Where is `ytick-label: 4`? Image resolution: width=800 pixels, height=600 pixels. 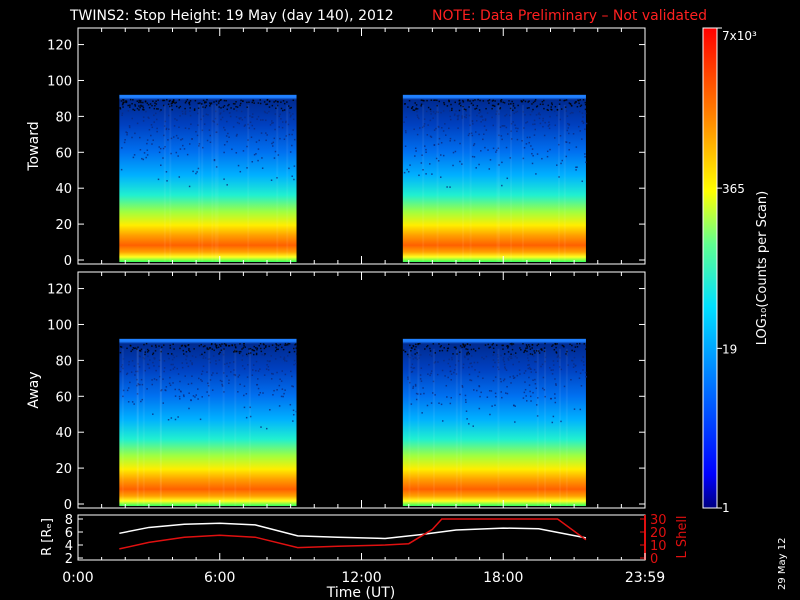
ytick-label: 4 is located at coordinates (69, 546).